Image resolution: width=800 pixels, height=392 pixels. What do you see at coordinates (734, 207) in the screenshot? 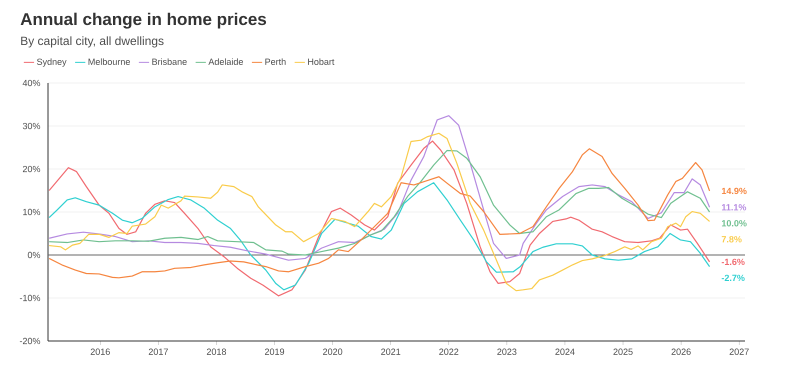
I see `data-label: 11.1%` at bounding box center [734, 207].